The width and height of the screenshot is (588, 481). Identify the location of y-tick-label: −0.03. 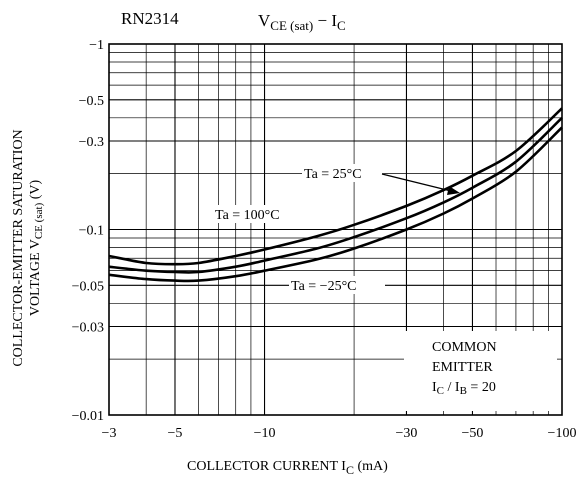
(88, 327).